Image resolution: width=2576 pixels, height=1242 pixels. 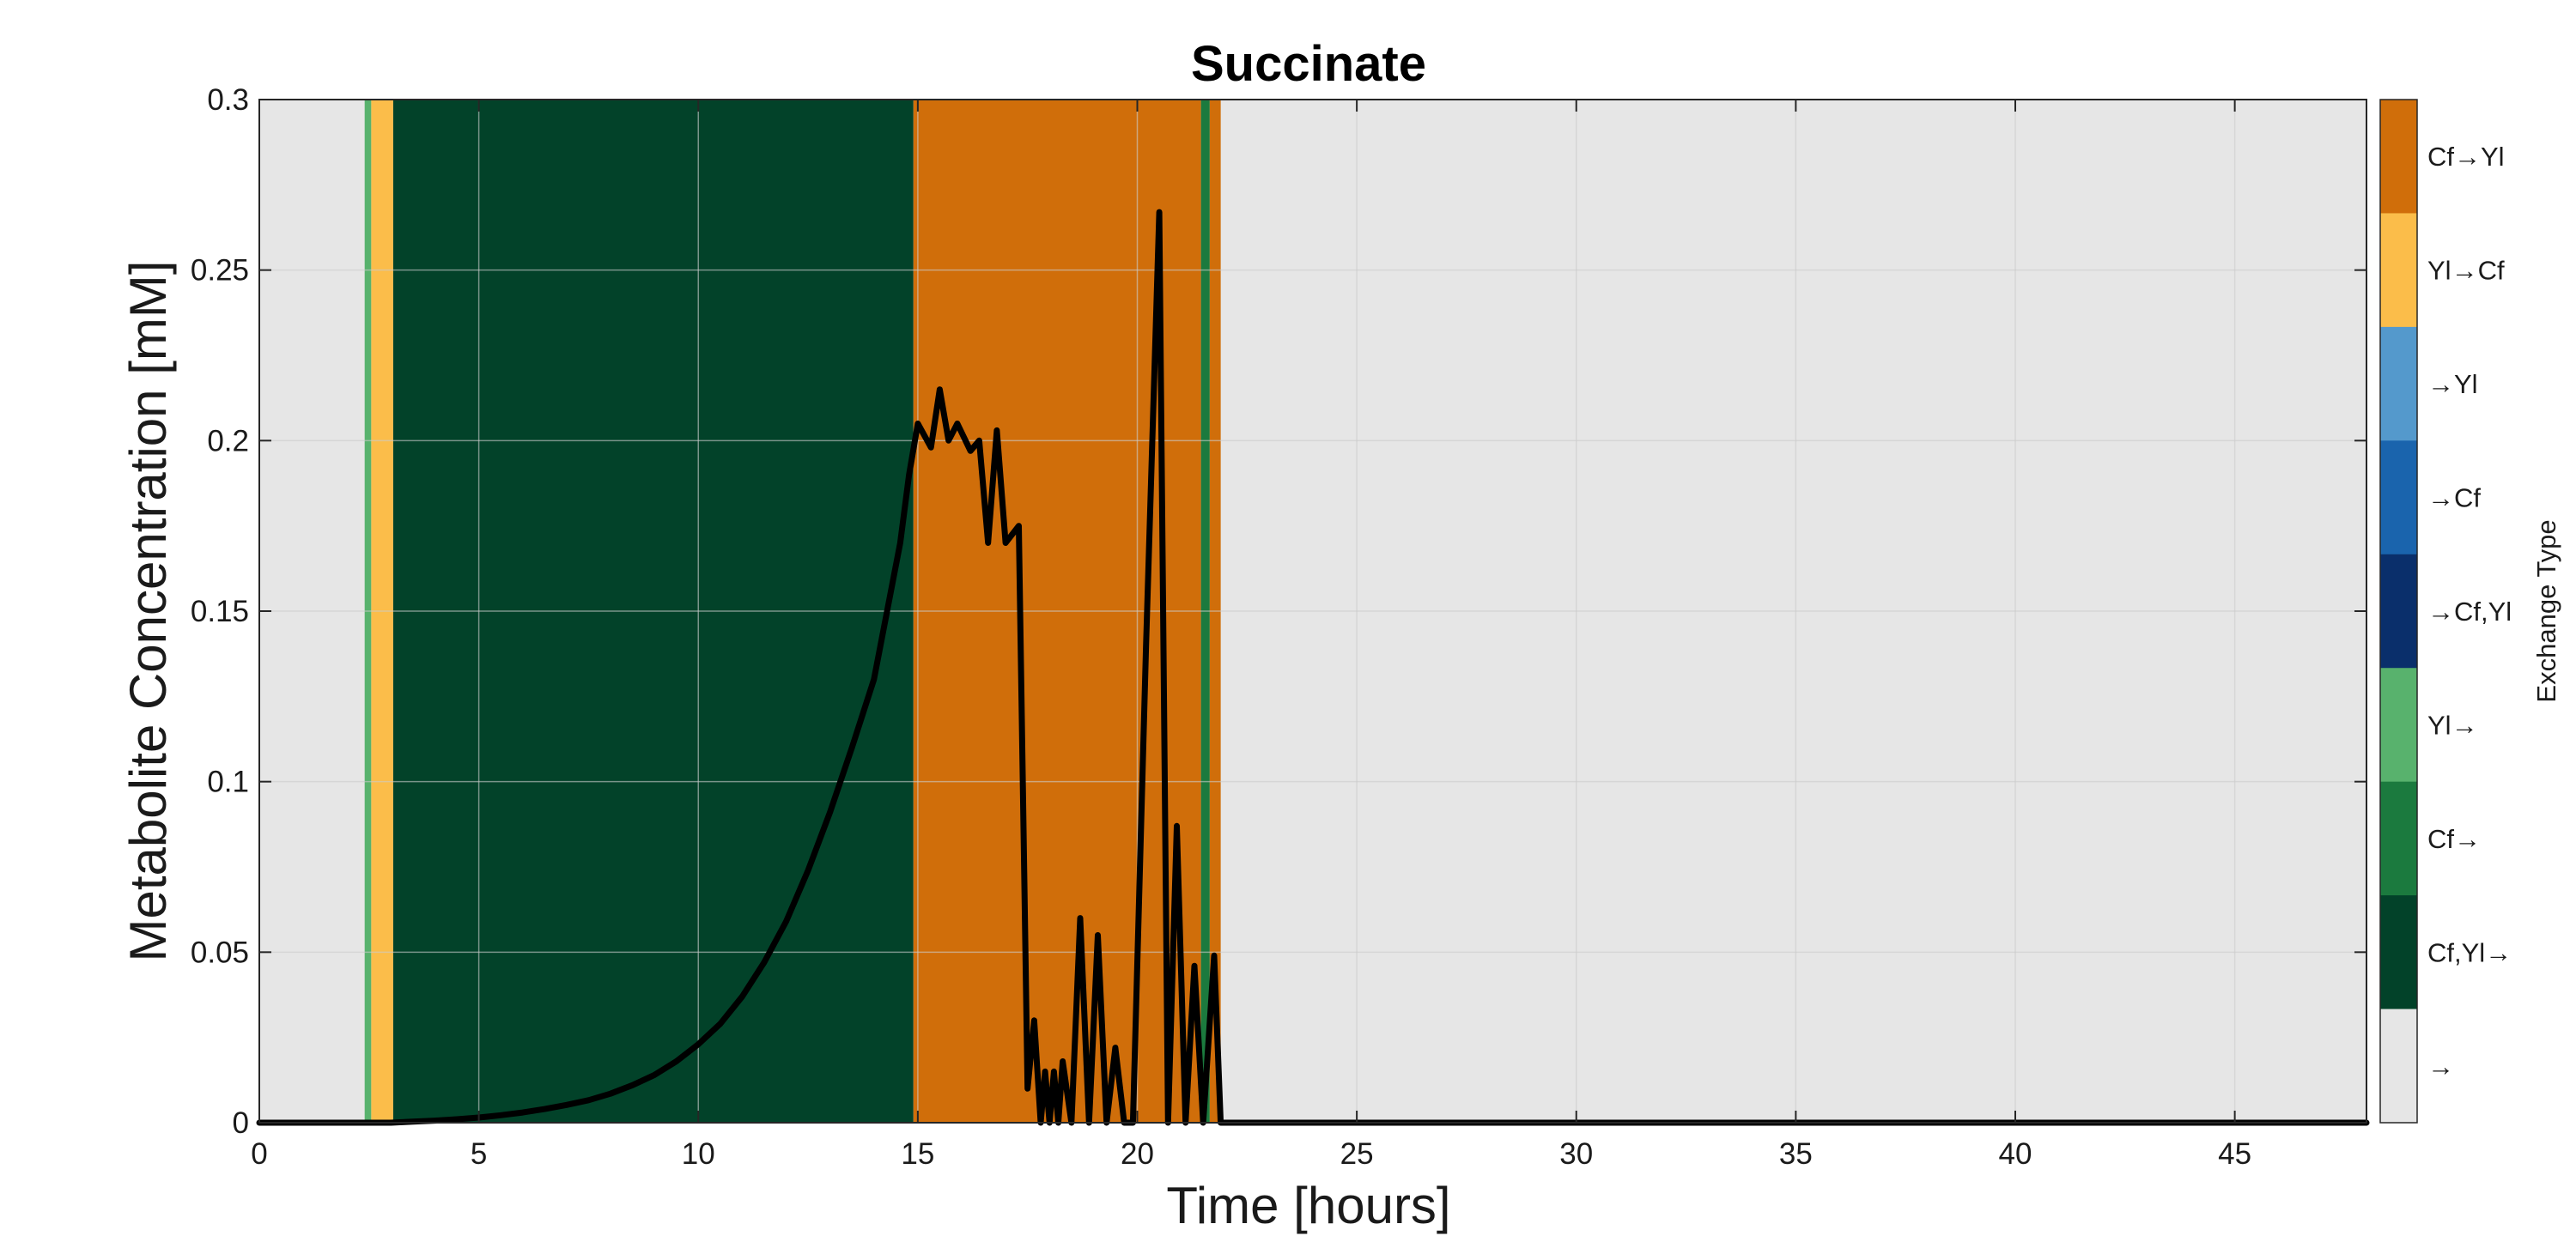 What do you see at coordinates (2234, 1154) in the screenshot?
I see `x-tick-label: 45` at bounding box center [2234, 1154].